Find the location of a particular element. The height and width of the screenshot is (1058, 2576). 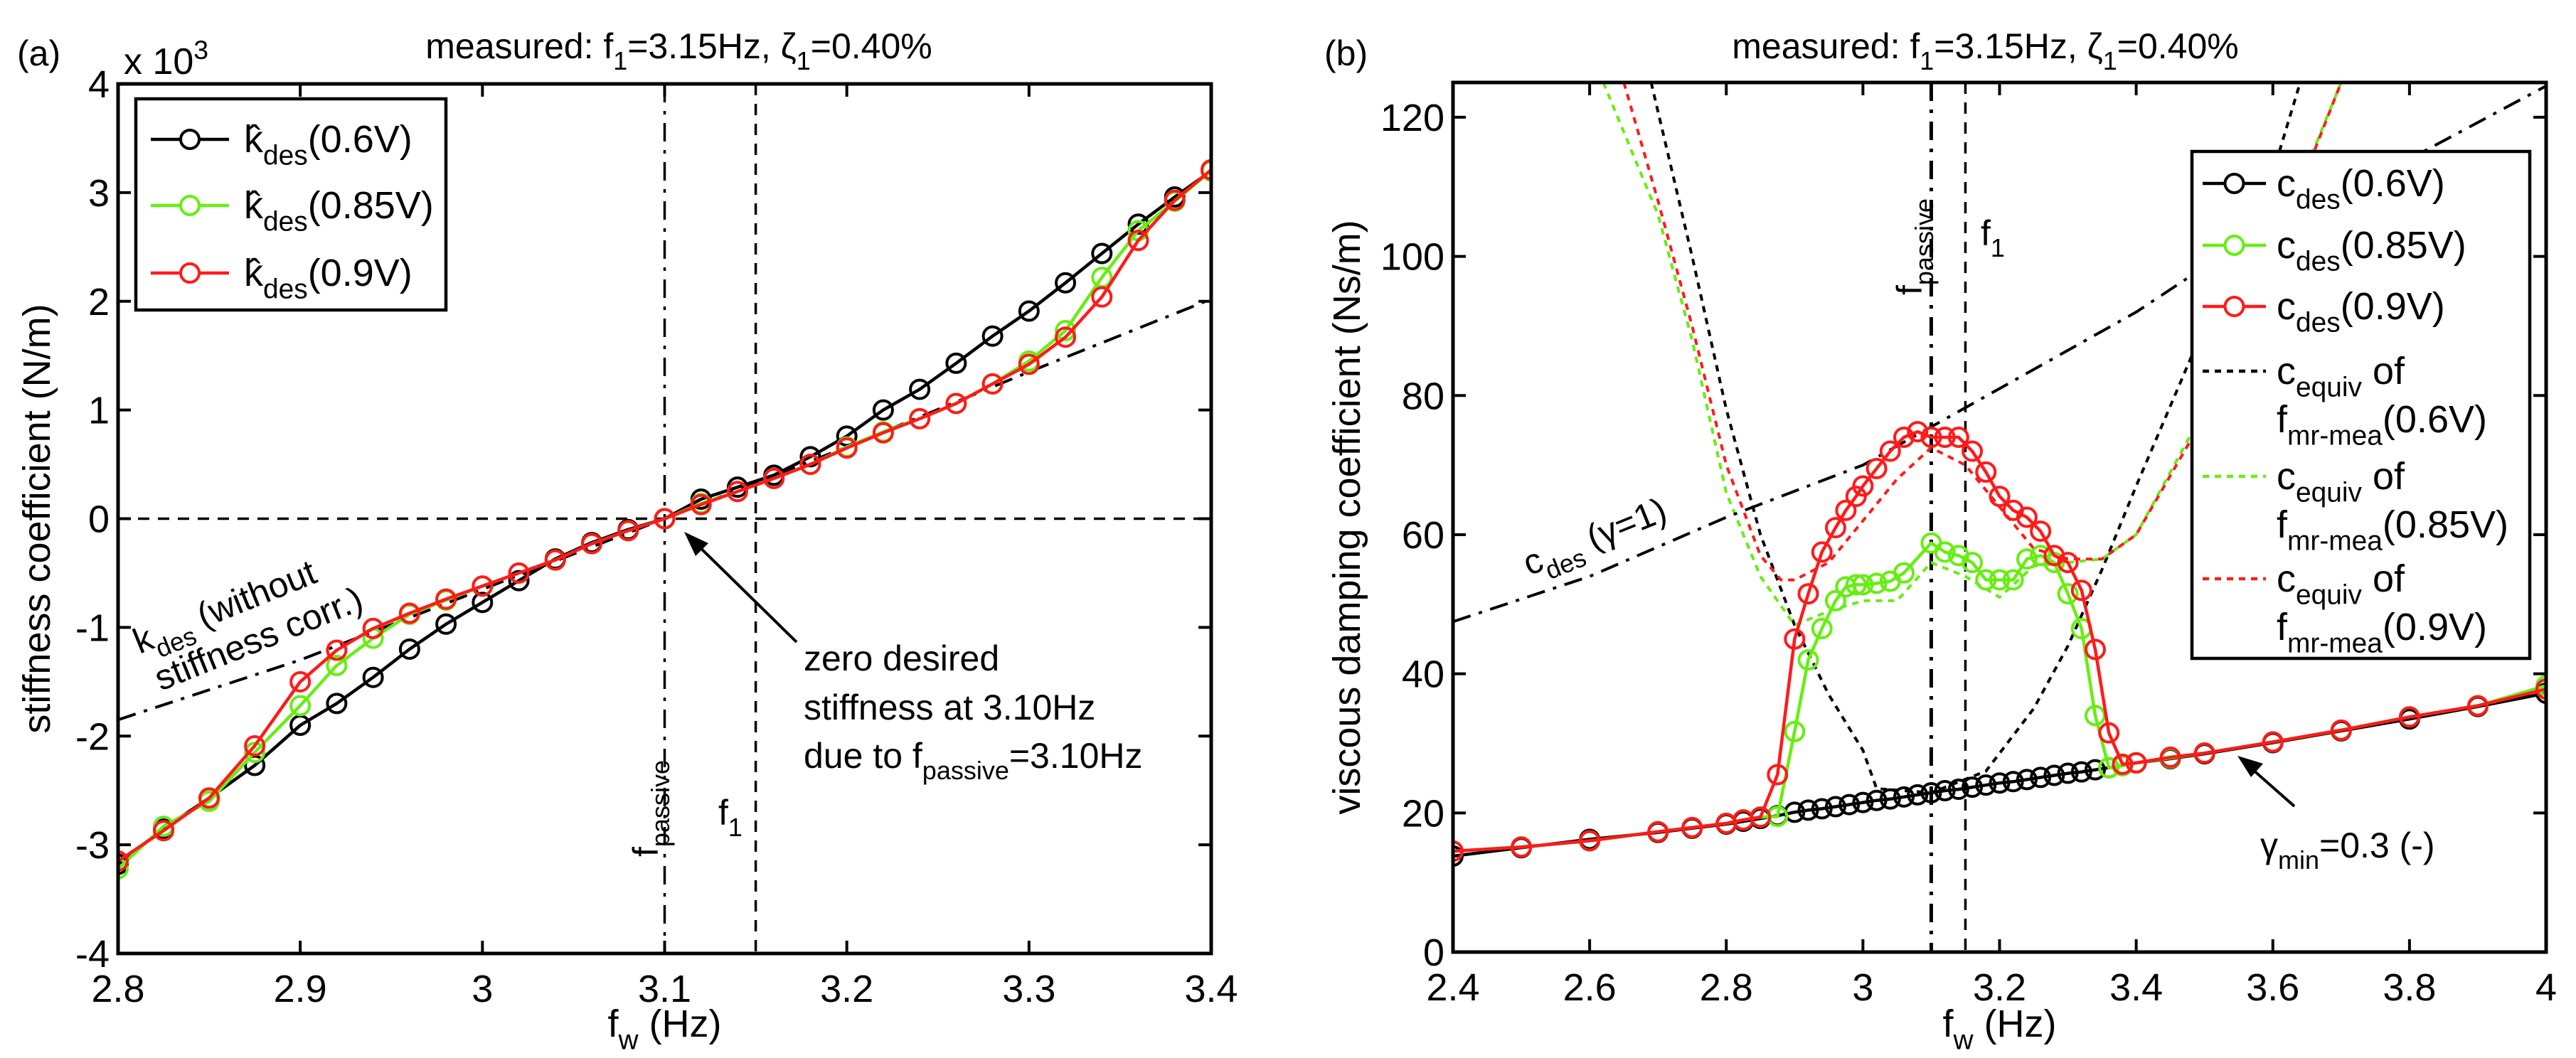

legend-label: k̂des(0.9V) is located at coordinates (328, 278).